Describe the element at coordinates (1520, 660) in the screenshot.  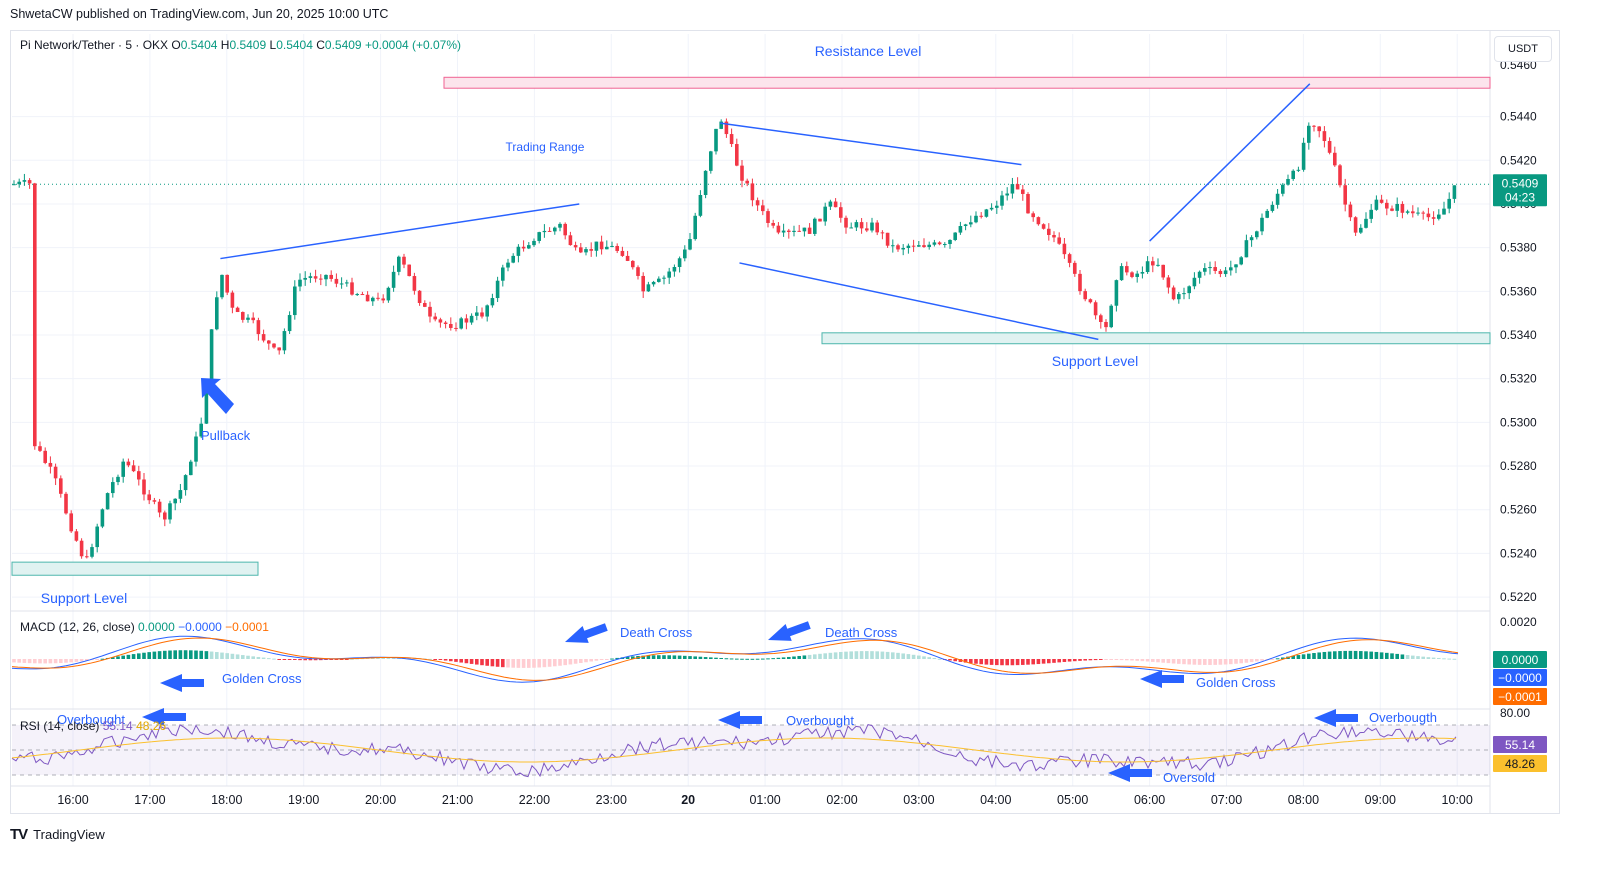
I see `macd-hist-tag: 0.0000` at that location.